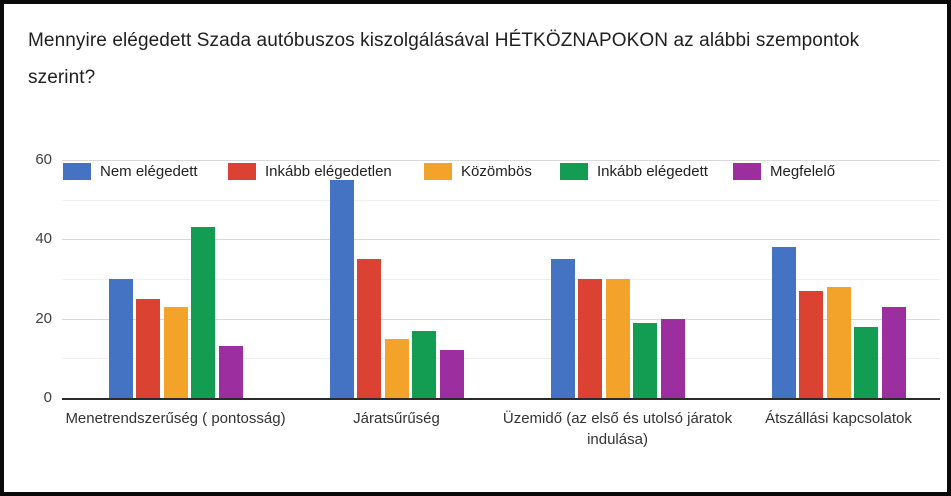 The width and height of the screenshot is (951, 496). I want to click on bar-series1-group2, so click(341, 288).